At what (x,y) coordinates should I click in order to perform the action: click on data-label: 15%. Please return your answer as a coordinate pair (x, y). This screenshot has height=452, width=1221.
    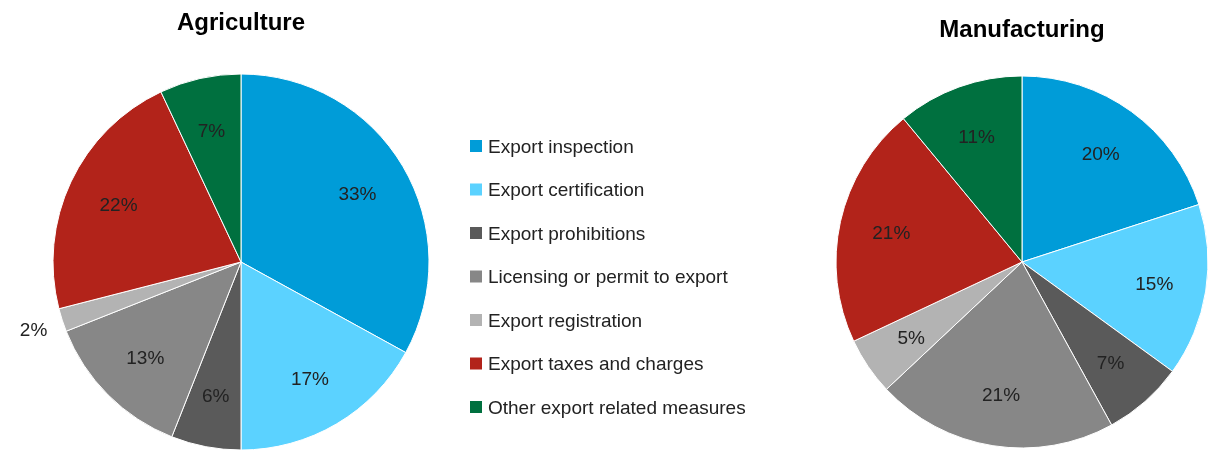
    Looking at the image, I should click on (1154, 283).